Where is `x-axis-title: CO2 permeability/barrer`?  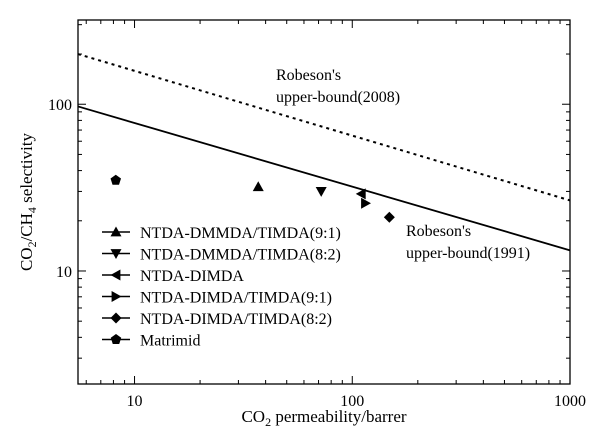
x-axis-title: CO2 permeability/barrer is located at coordinates (323, 418).